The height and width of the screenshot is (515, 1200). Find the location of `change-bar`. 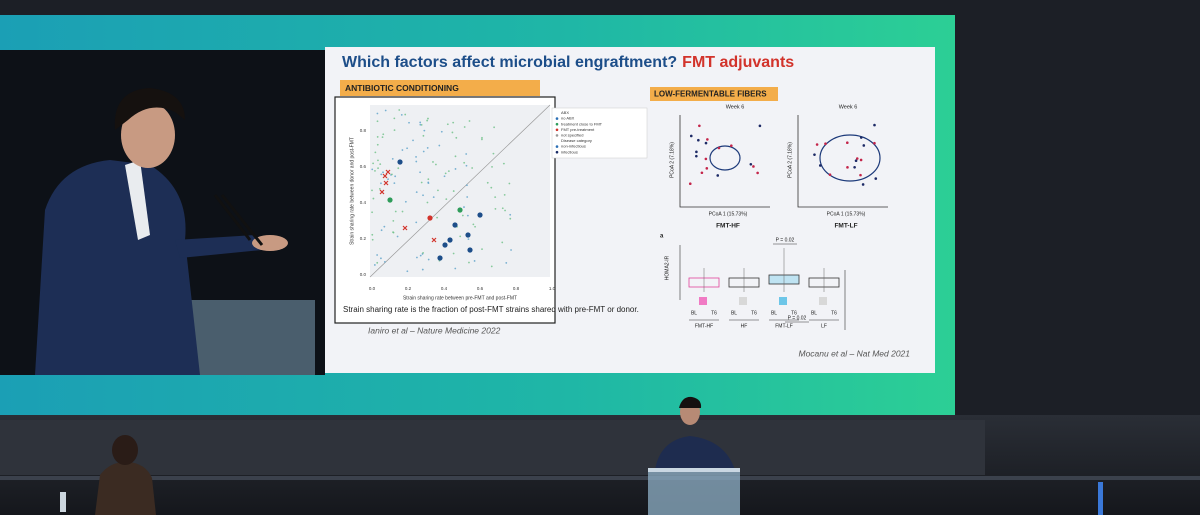

change-bar is located at coordinates (743, 301).